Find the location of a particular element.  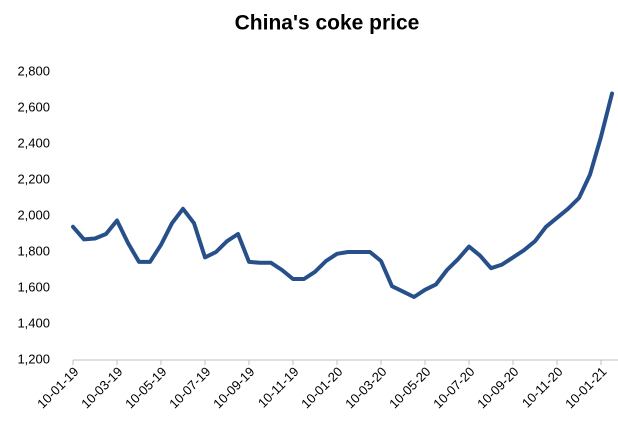

x-tick-label: 10-05-20 is located at coordinates (409, 387).